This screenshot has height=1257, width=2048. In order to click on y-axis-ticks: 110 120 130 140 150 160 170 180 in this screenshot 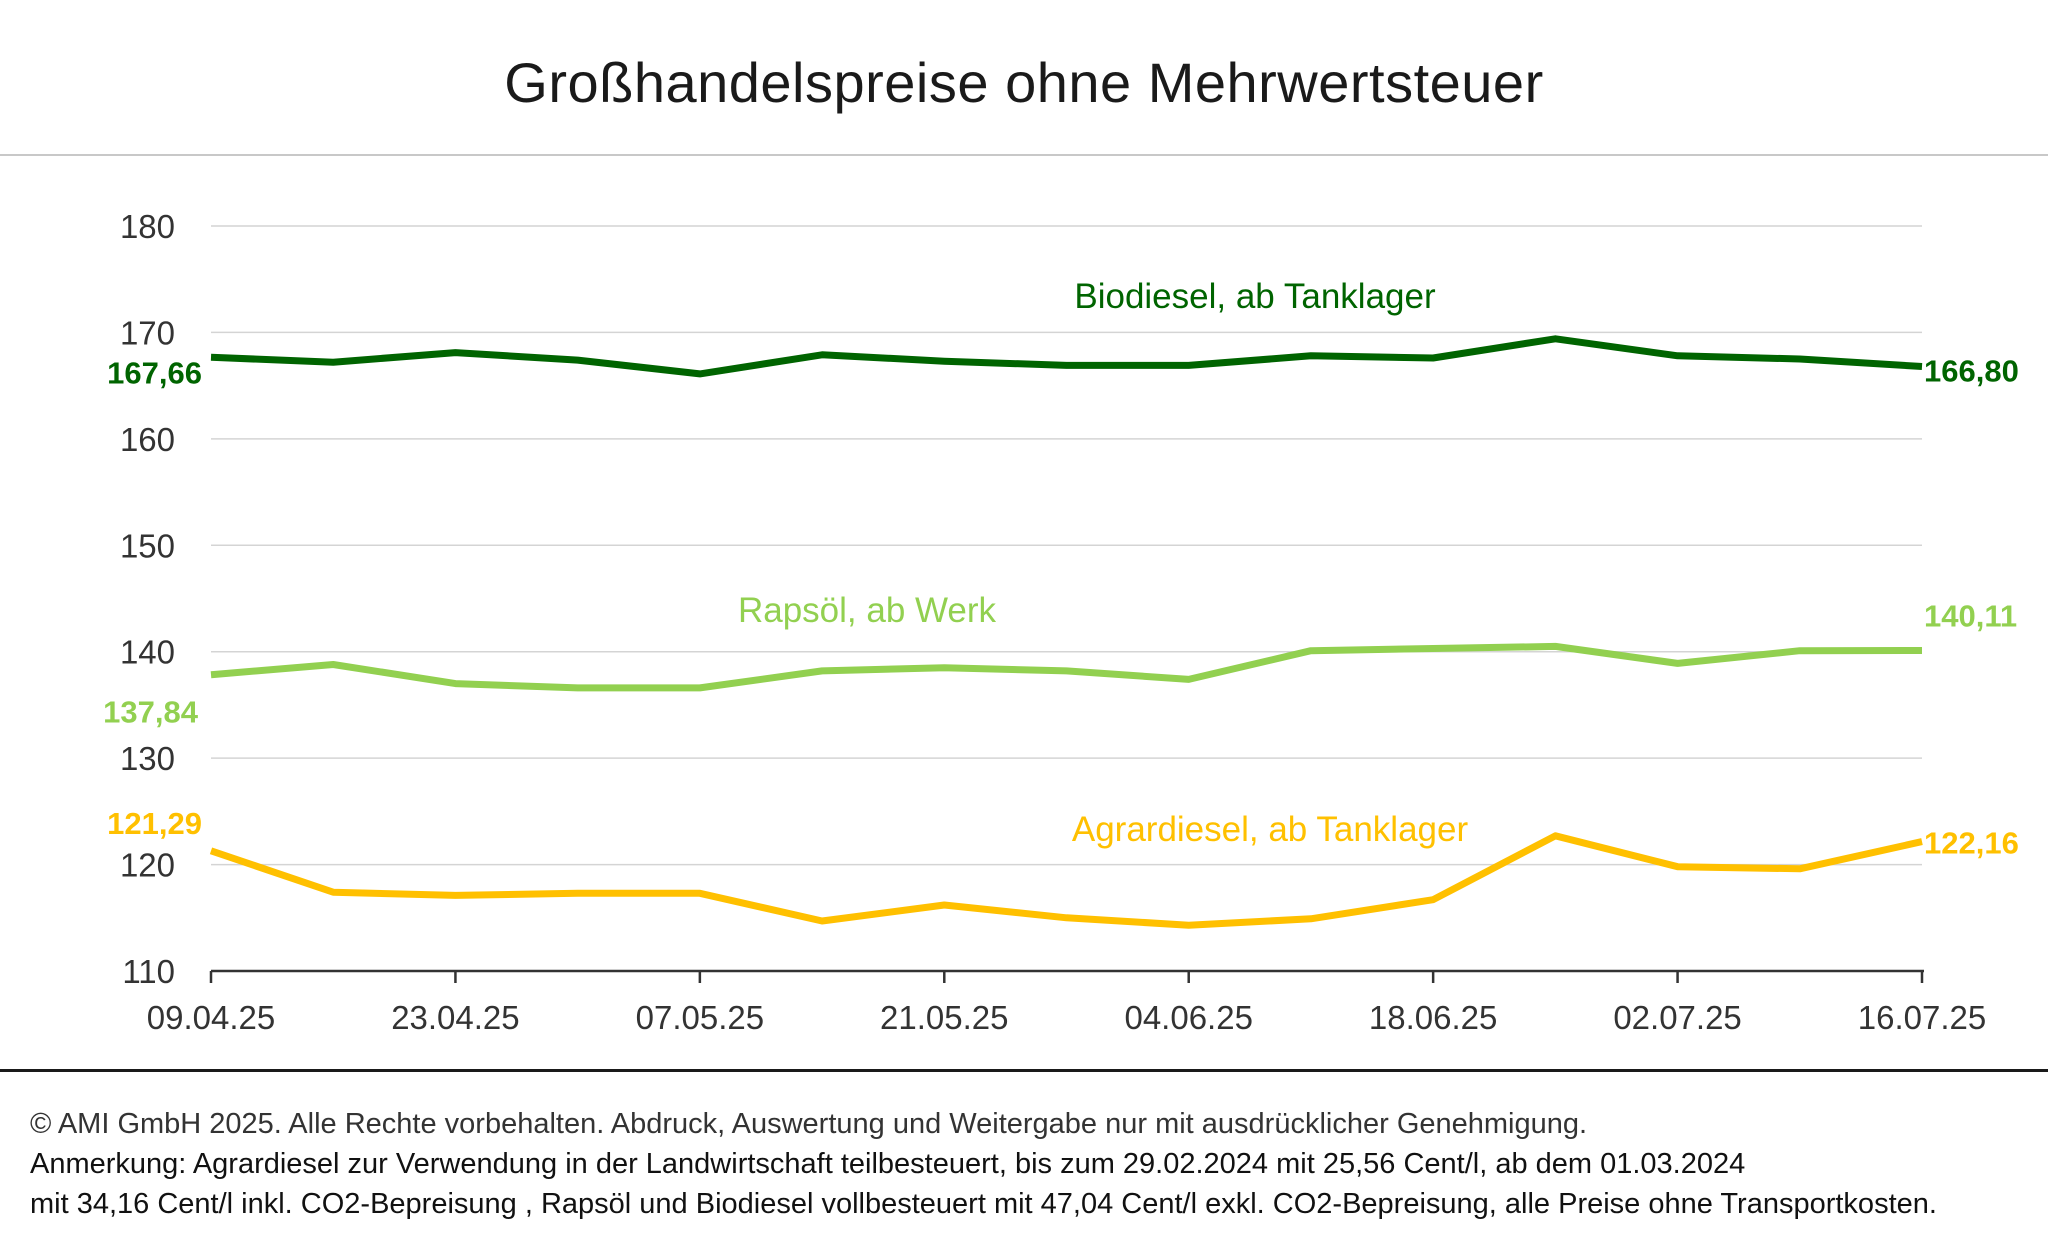, I will do `click(147, 599)`.